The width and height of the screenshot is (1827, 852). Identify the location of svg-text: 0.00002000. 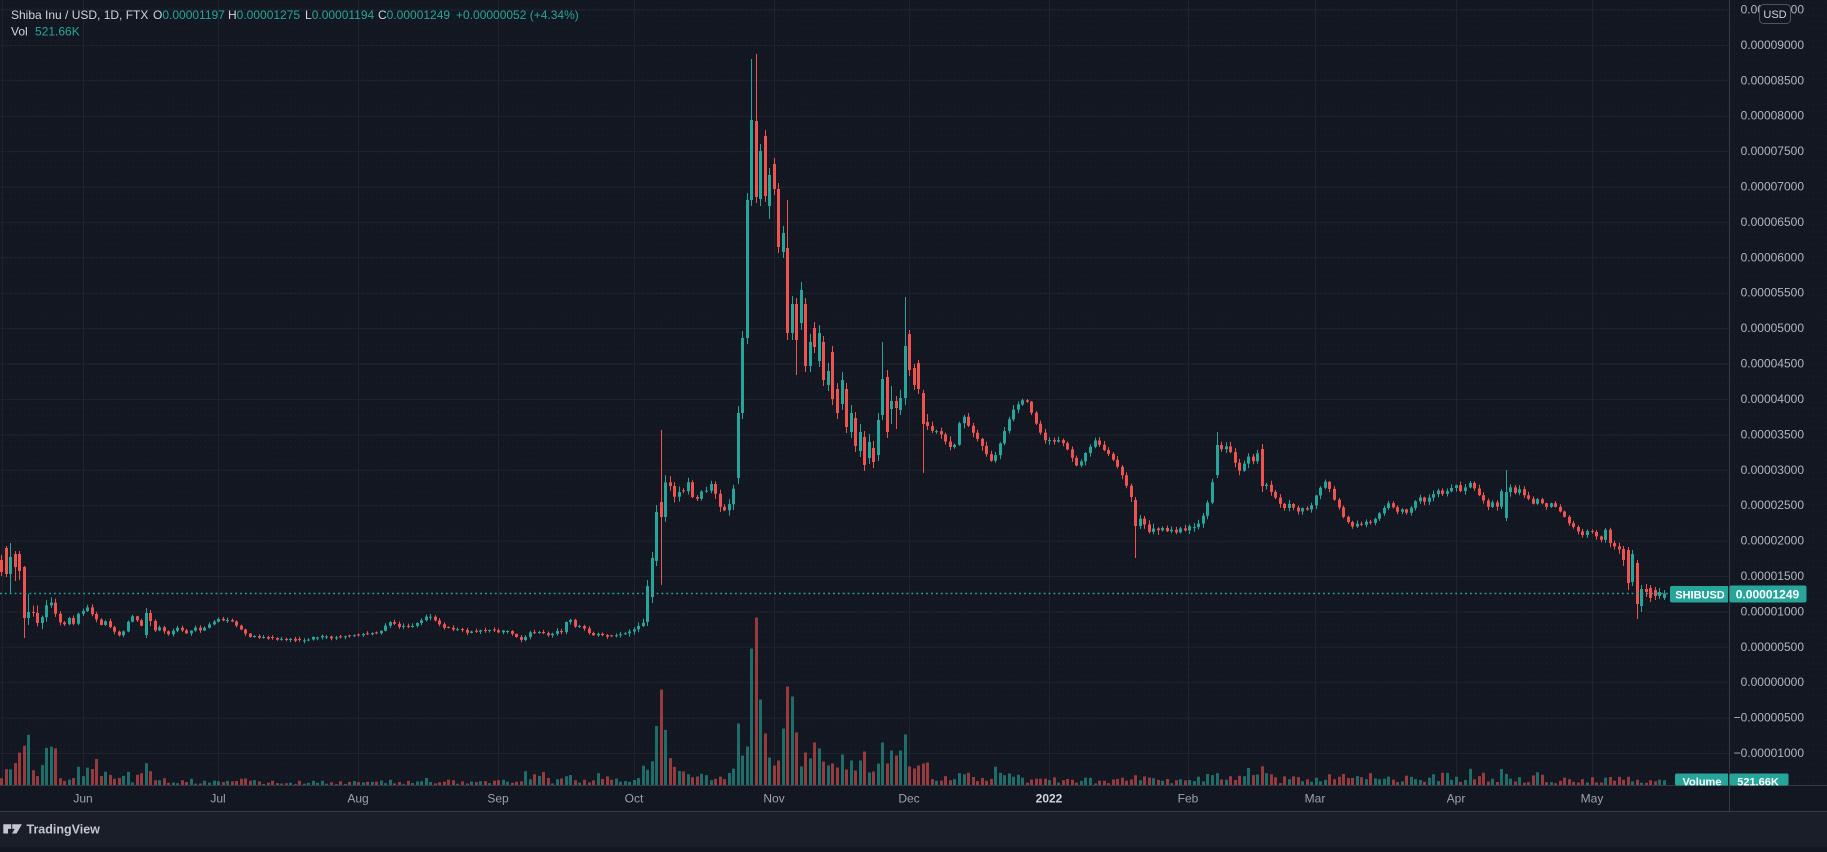
(1773, 541).